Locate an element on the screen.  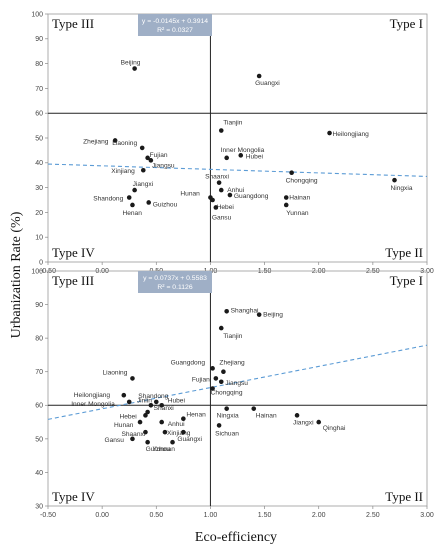
x-tick-label: 2.50 is located at coordinates (373, 515).